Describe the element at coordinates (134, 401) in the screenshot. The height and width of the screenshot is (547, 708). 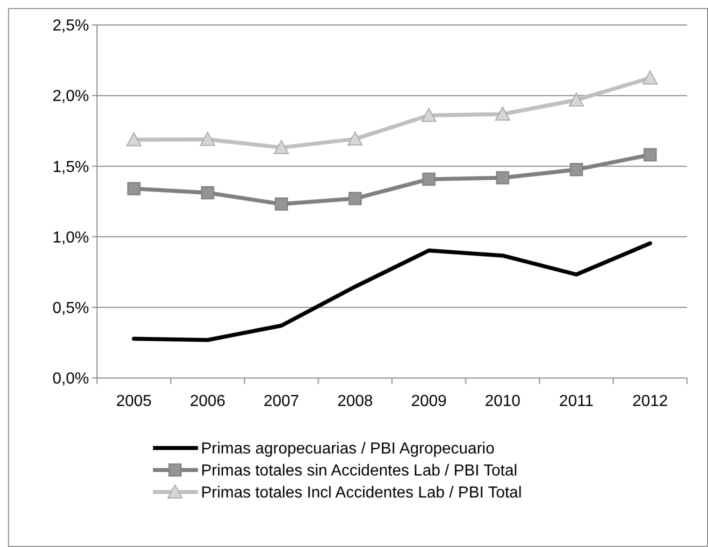
I see `x-tick-label: 2005` at that location.